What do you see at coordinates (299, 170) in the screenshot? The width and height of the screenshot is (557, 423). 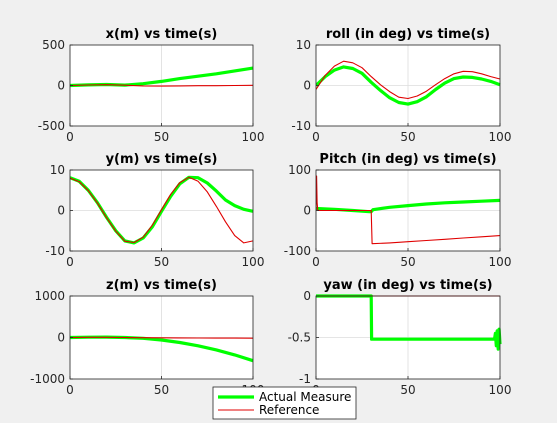 I see `y-tick-label: 100` at bounding box center [299, 170].